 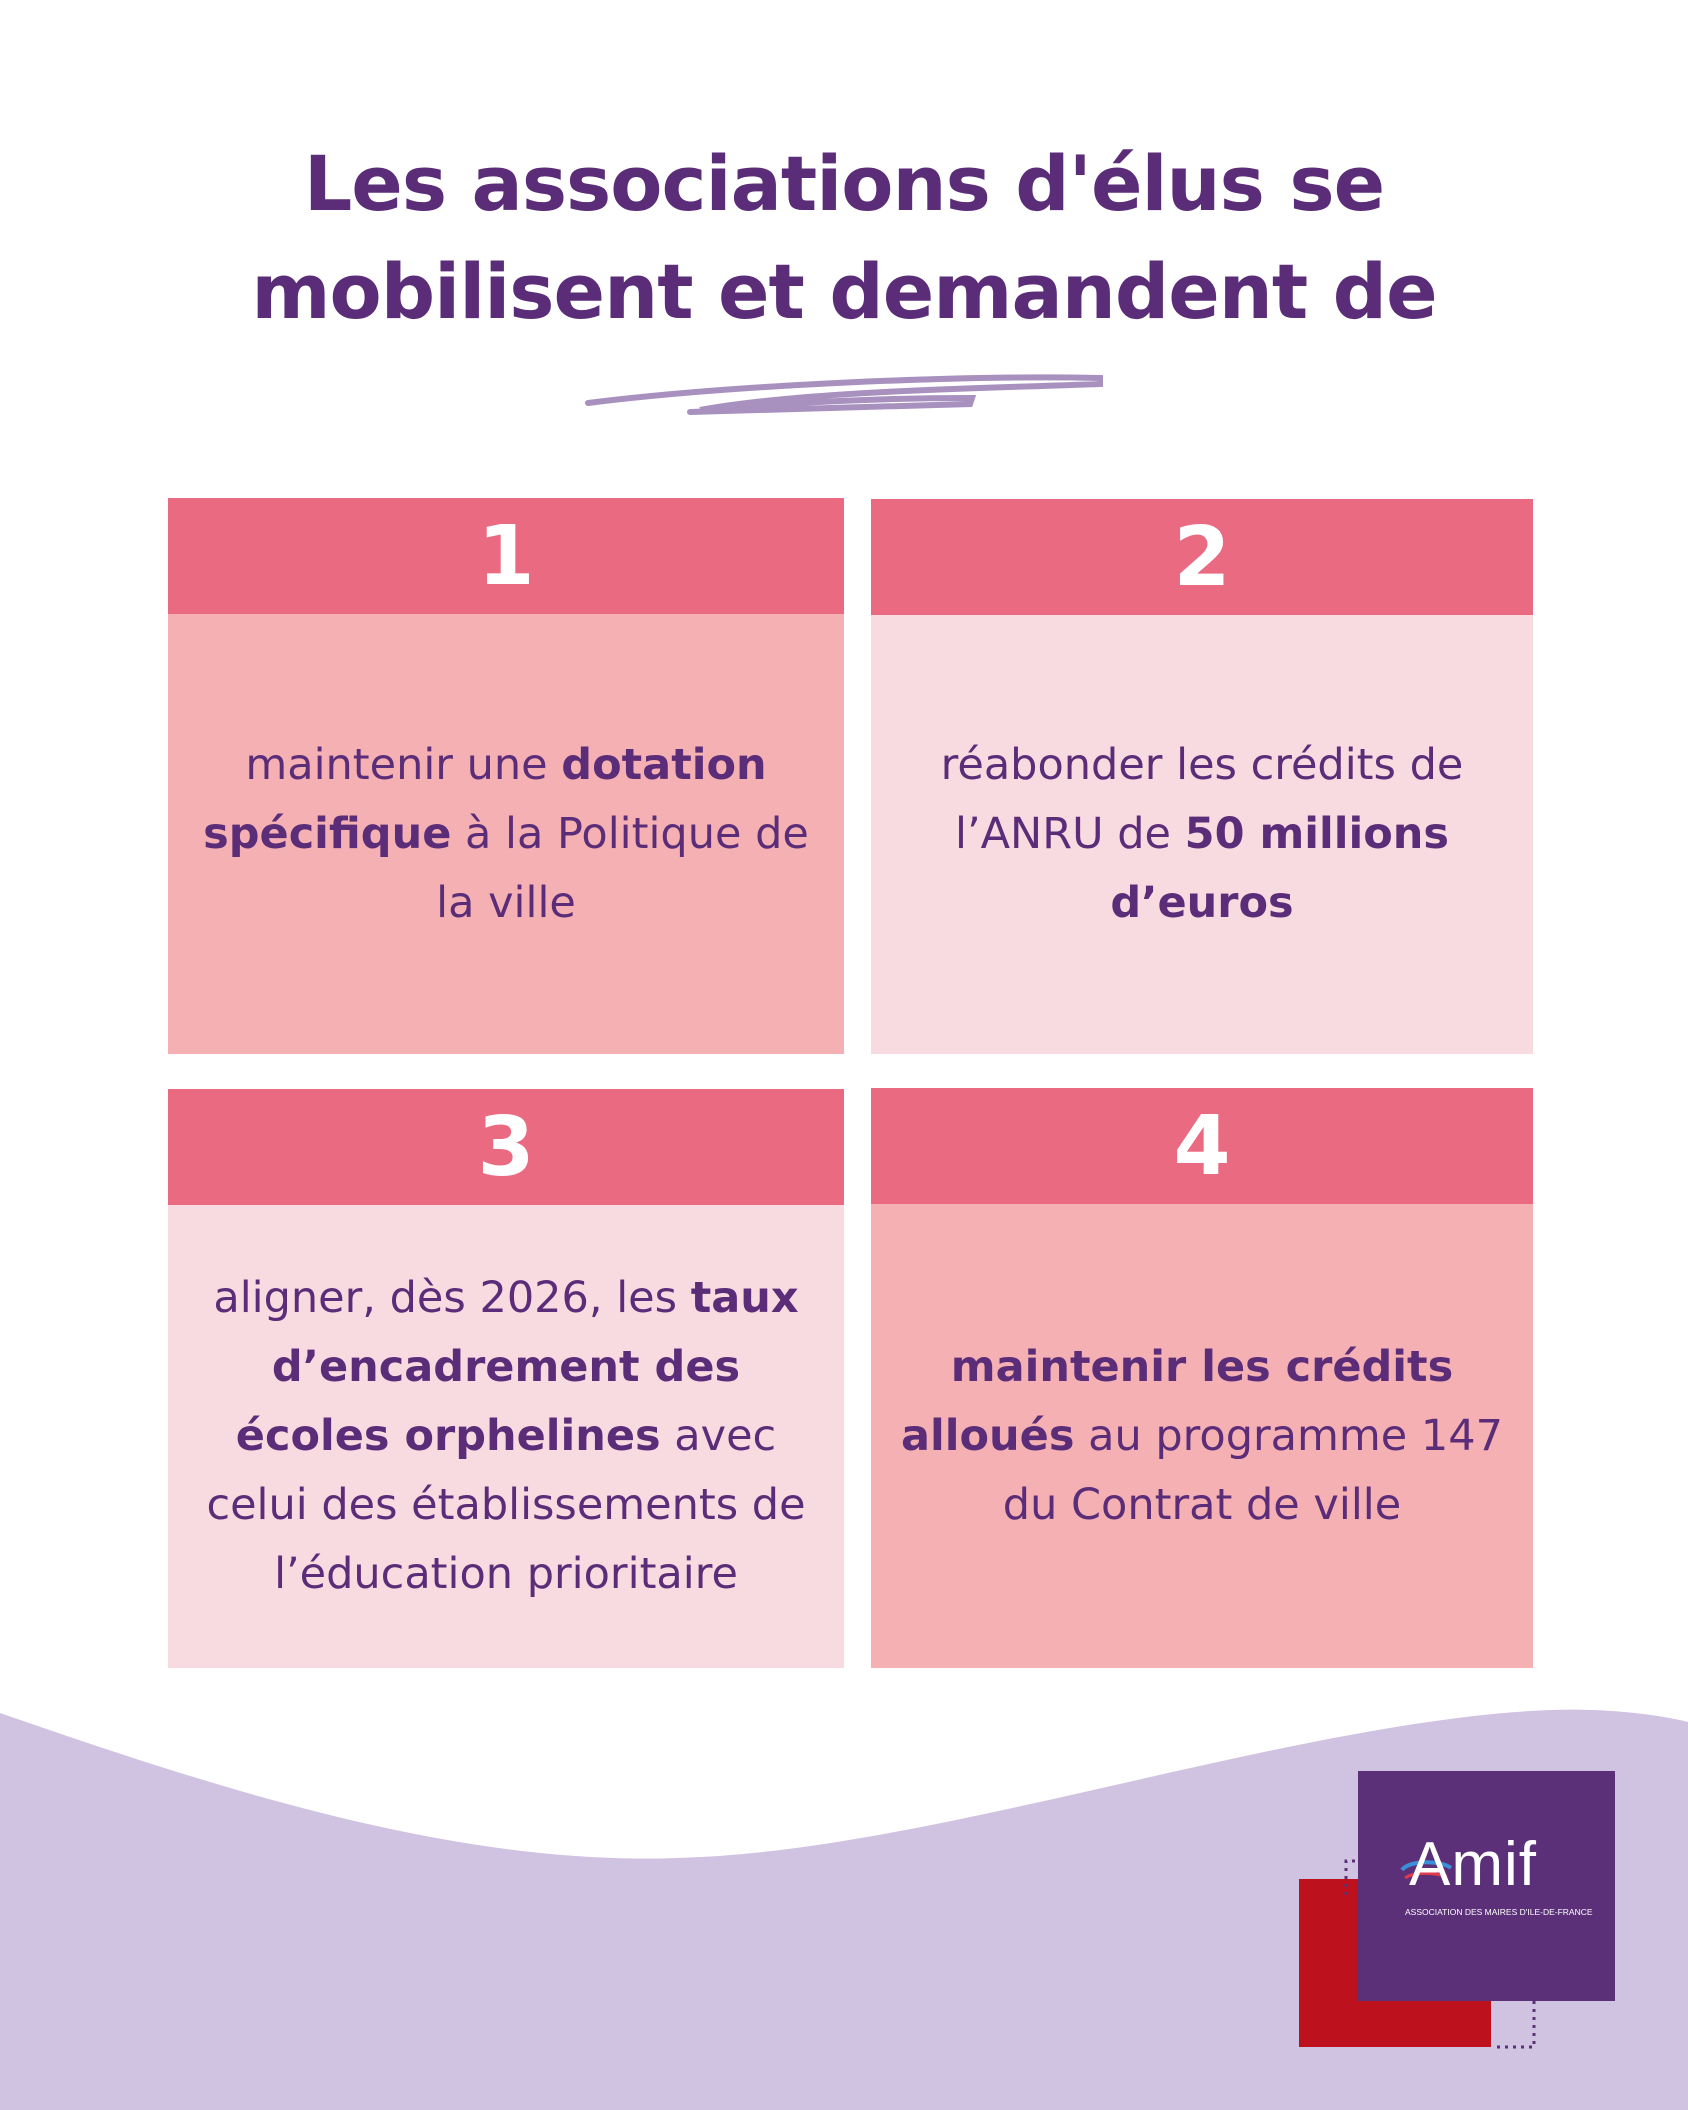 What do you see at coordinates (1202, 799) in the screenshot?
I see `card-text-regular: réabonder les crédits de l’ANRU de` at bounding box center [1202, 799].